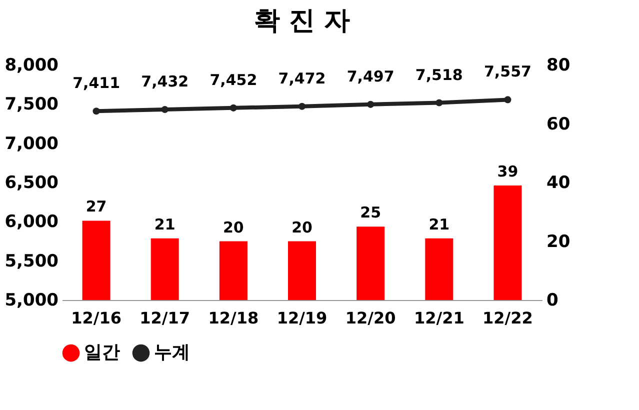  What do you see at coordinates (552, 300) in the screenshot?
I see `y2-tick-label: 0` at bounding box center [552, 300].